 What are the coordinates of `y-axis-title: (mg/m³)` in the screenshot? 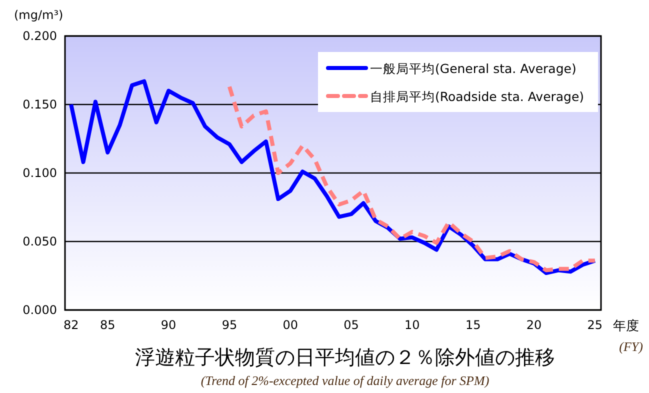 It's located at (39, 15).